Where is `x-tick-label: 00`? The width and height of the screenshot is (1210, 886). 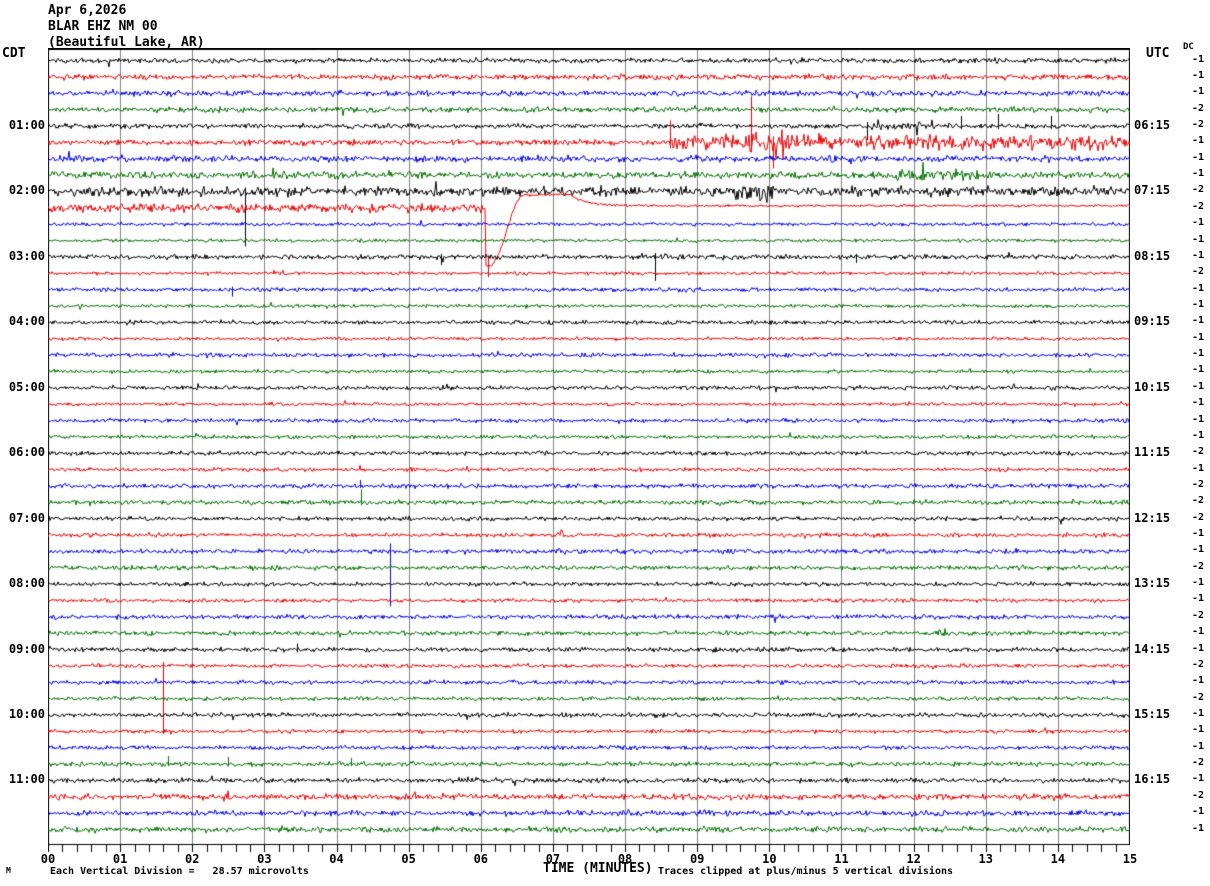 x-tick-label: 00 is located at coordinates (48, 859).